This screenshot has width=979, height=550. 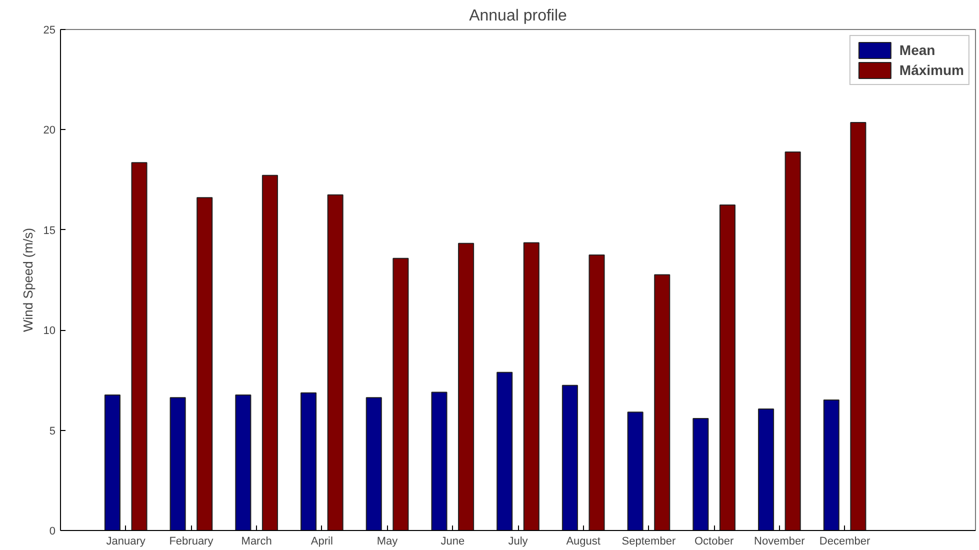 What do you see at coordinates (780, 542) in the screenshot?
I see `x-tick-label: November` at bounding box center [780, 542].